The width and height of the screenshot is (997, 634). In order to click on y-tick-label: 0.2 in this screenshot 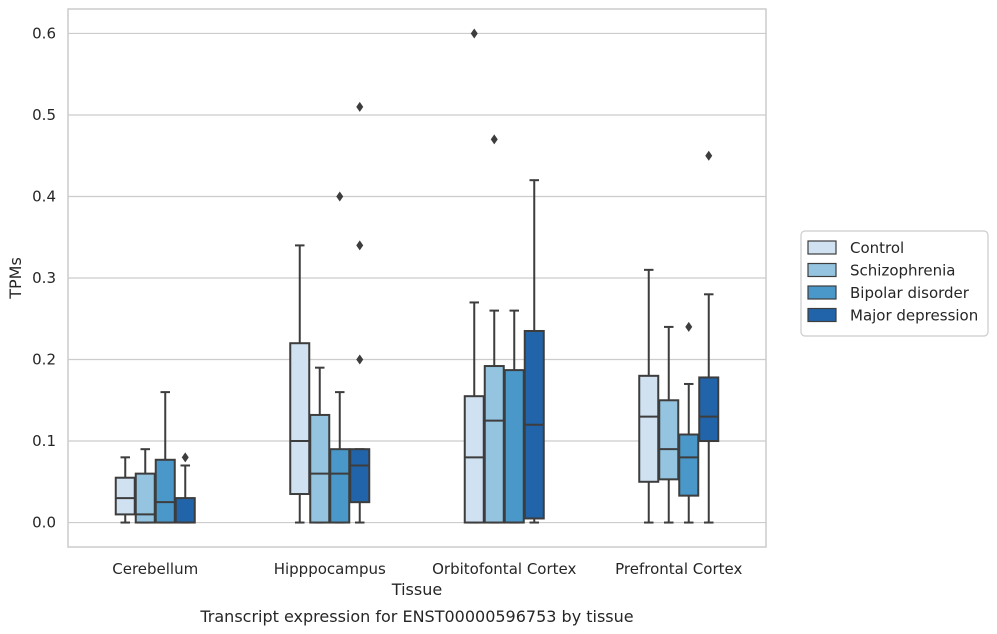, I will do `click(44, 360)`.